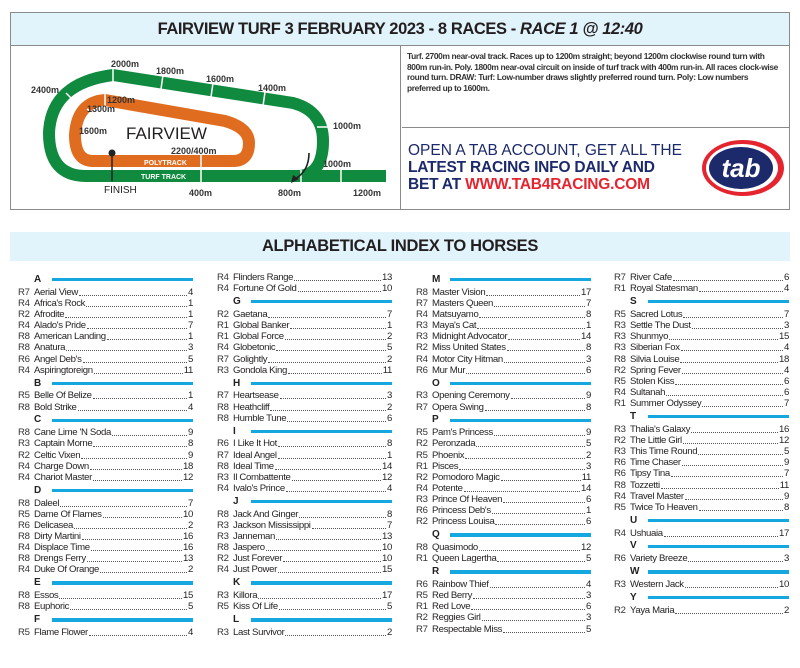 The width and height of the screenshot is (800, 668). What do you see at coordinates (304, 395) in the screenshot?
I see `horse-entry: R7 Heartsease 3` at bounding box center [304, 395].